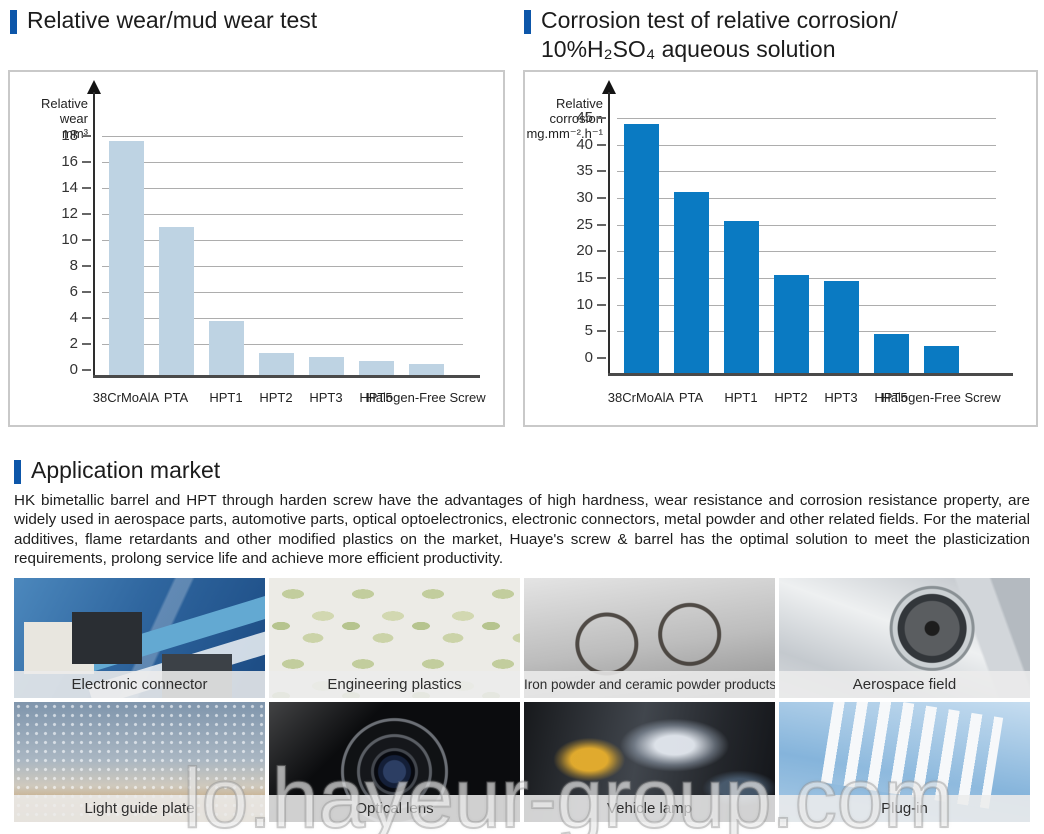 The height and width of the screenshot is (834, 1044). I want to click on section-head-application: Application market, so click(117, 470).